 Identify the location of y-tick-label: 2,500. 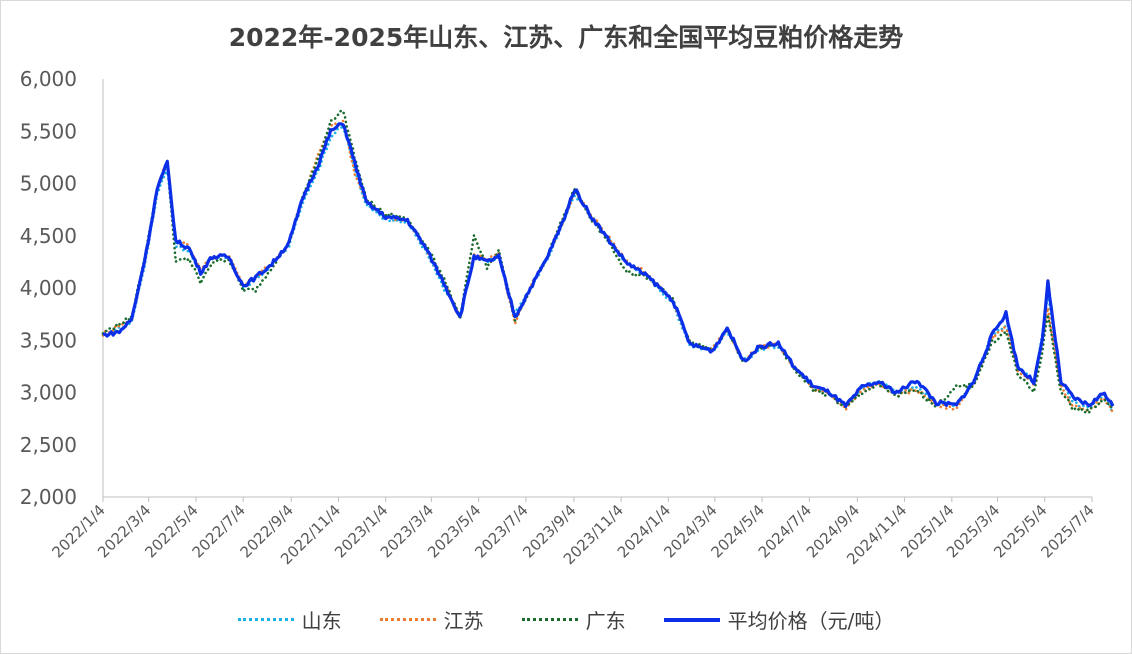
(48, 445).